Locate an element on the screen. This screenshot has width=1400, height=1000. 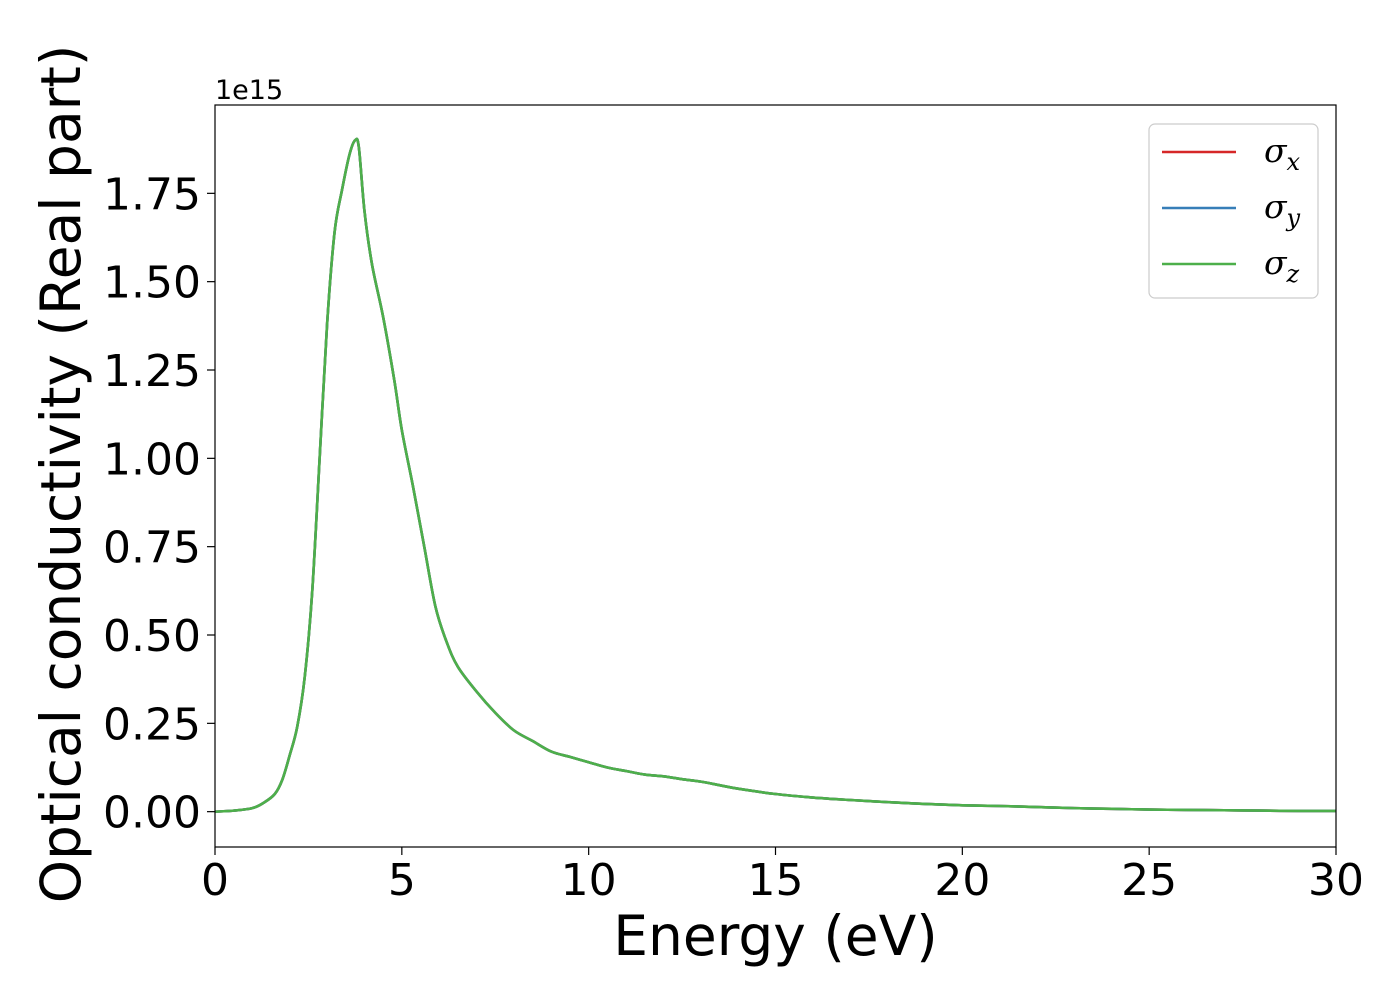
x-tick-label: 20 is located at coordinates (962, 880).